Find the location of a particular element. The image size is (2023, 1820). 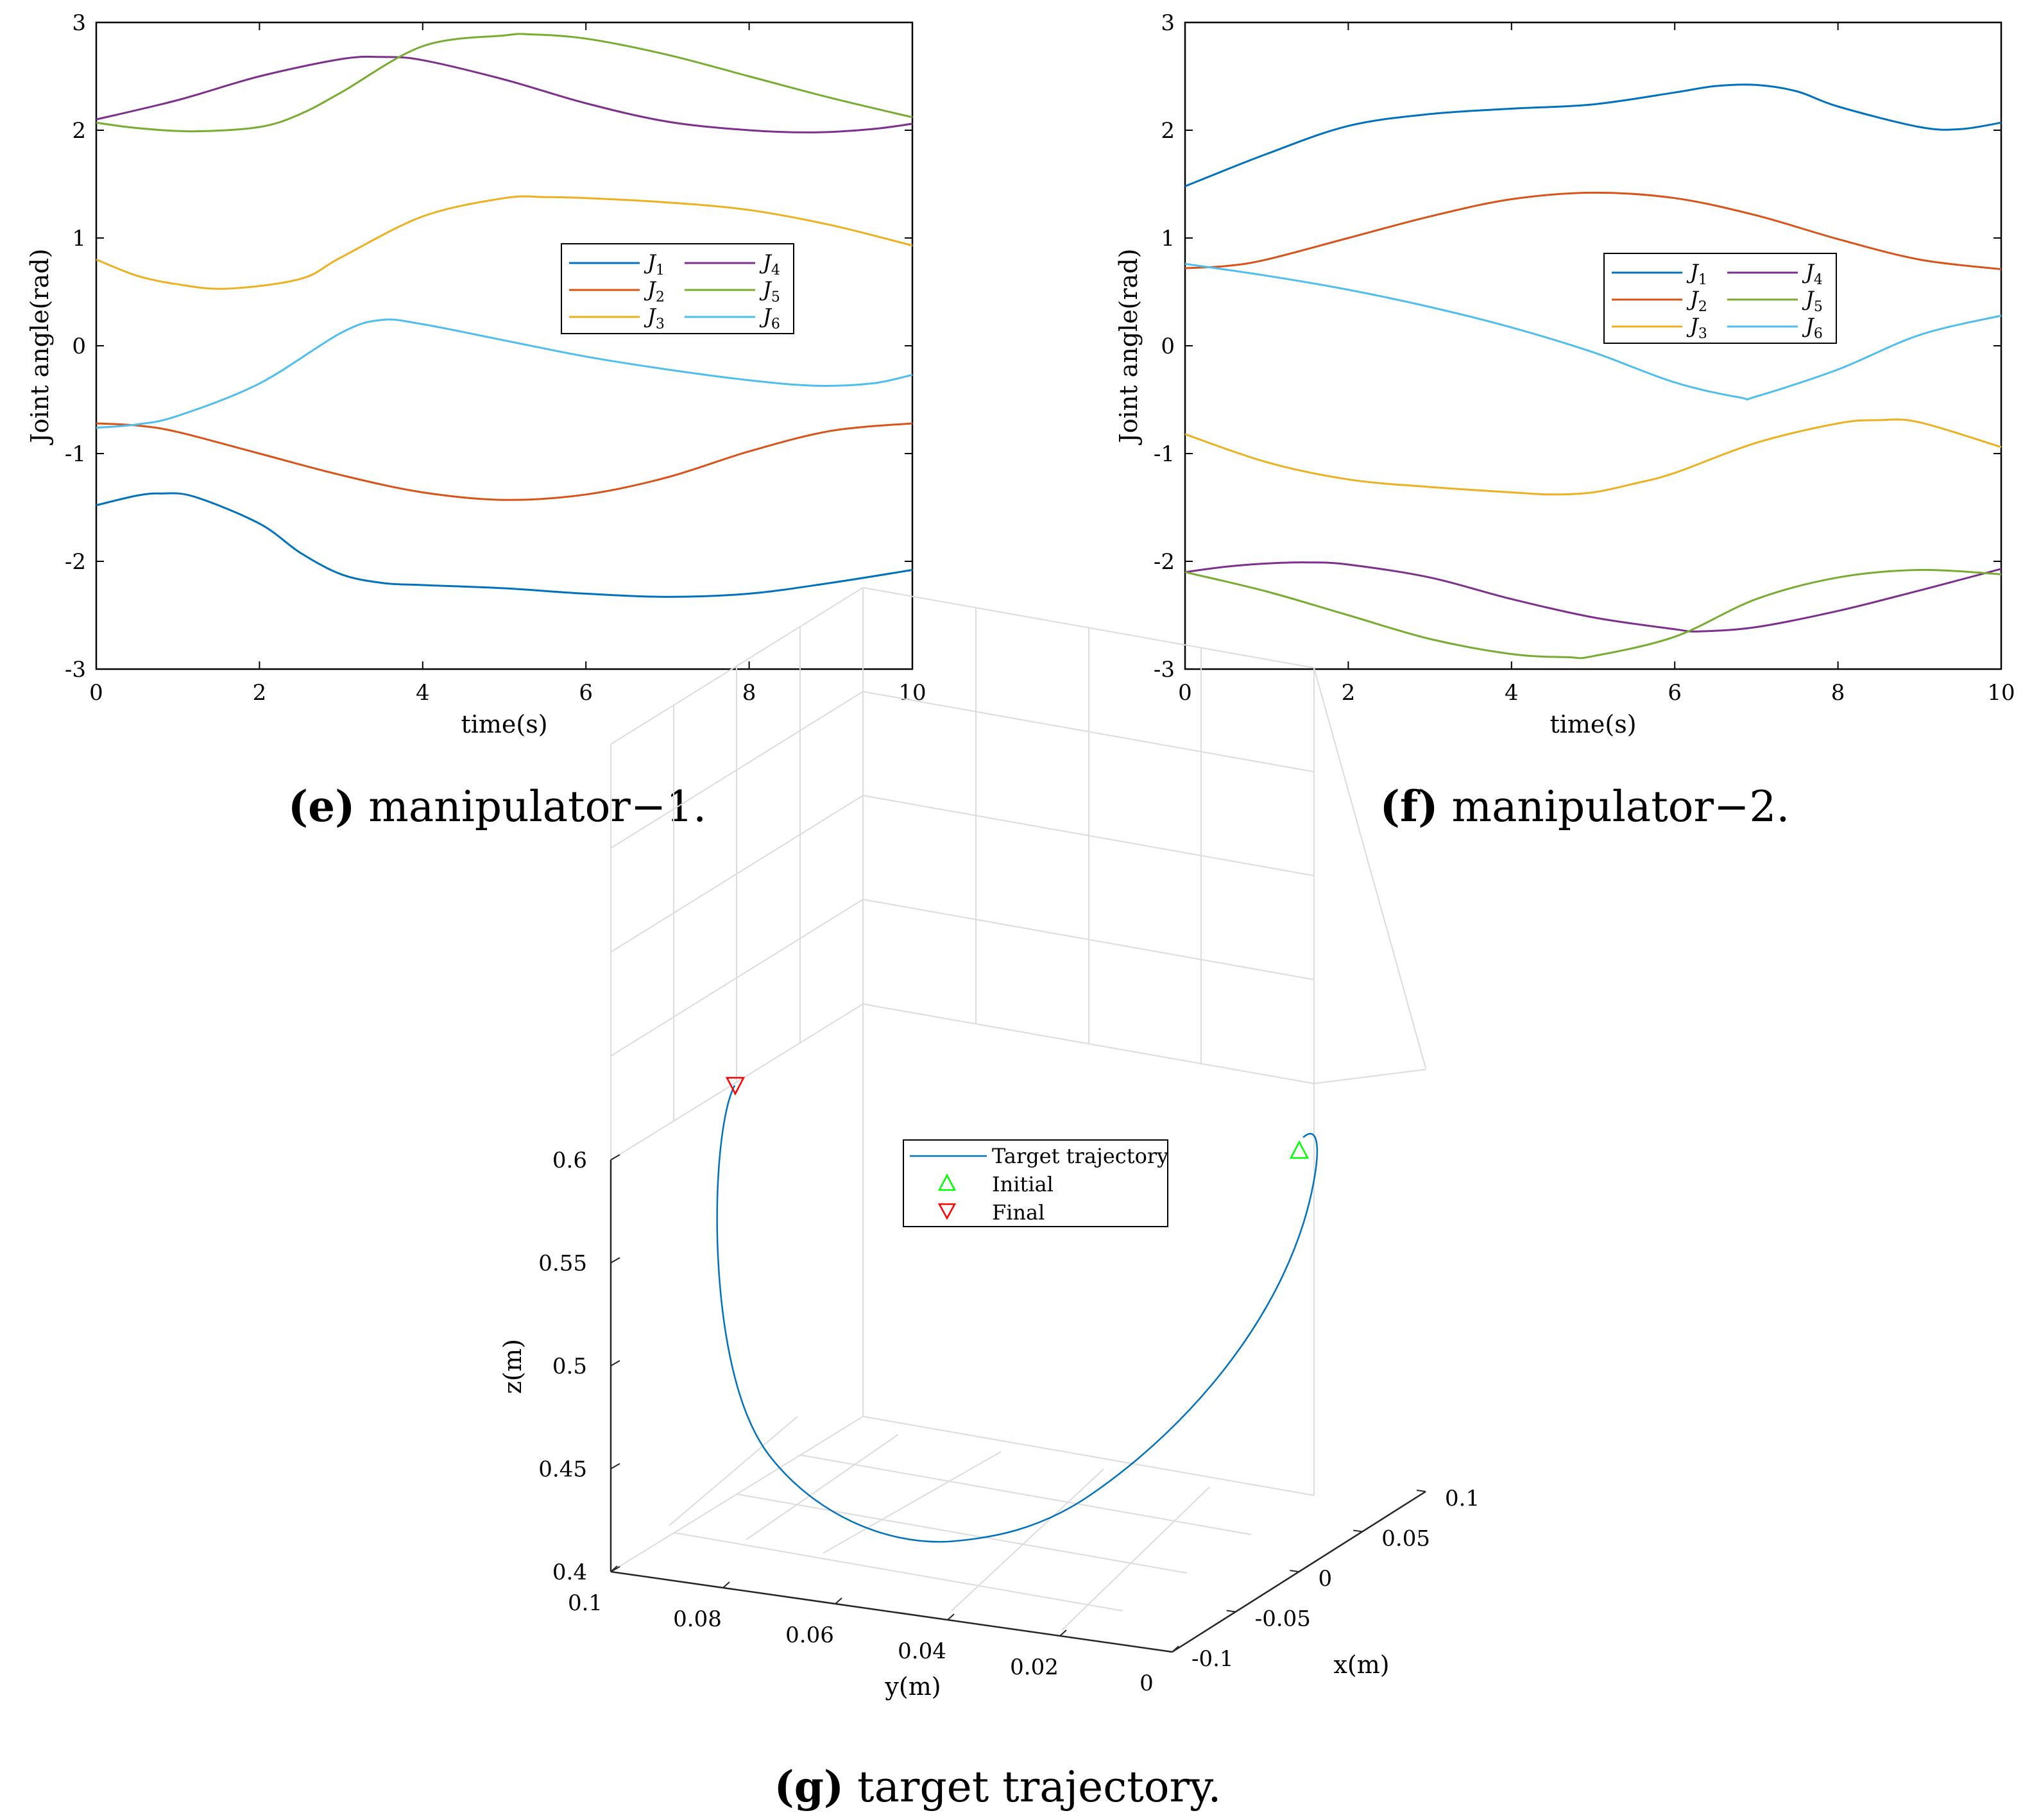

initial-marker is located at coordinates (1299, 1149).